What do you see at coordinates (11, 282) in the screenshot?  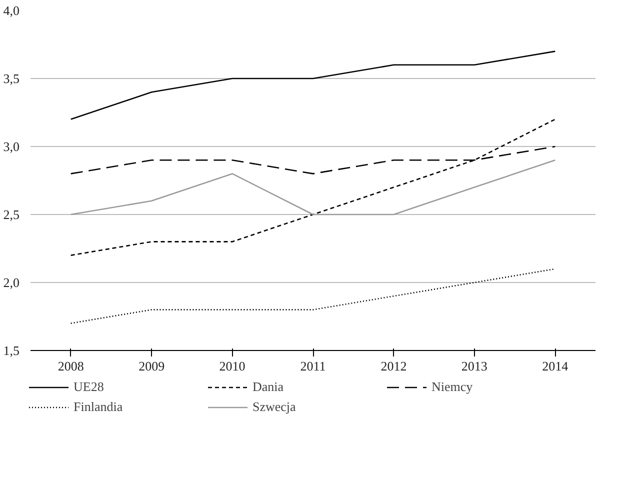 I see `y-tick-label: 2,0` at bounding box center [11, 282].